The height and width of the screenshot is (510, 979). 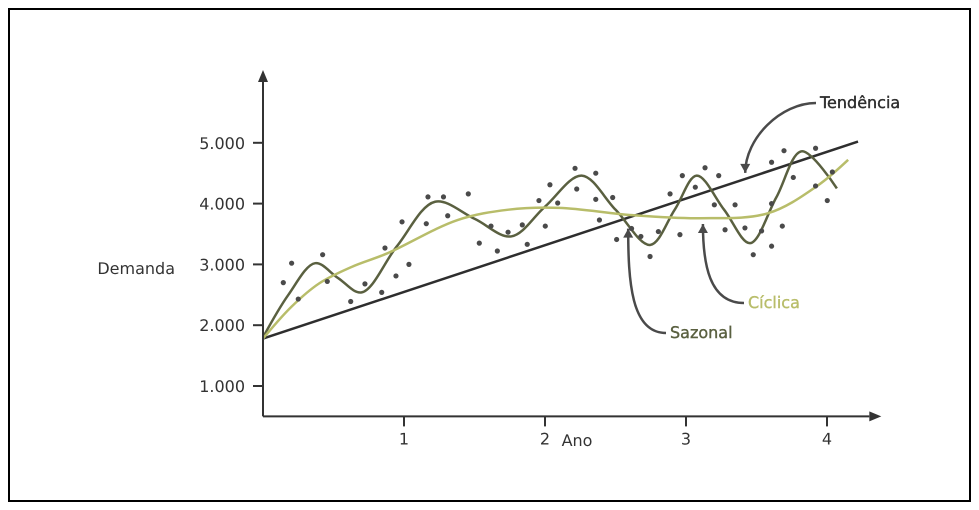 What do you see at coordinates (222, 143) in the screenshot?
I see `y-tick-label: 5.000` at bounding box center [222, 143].